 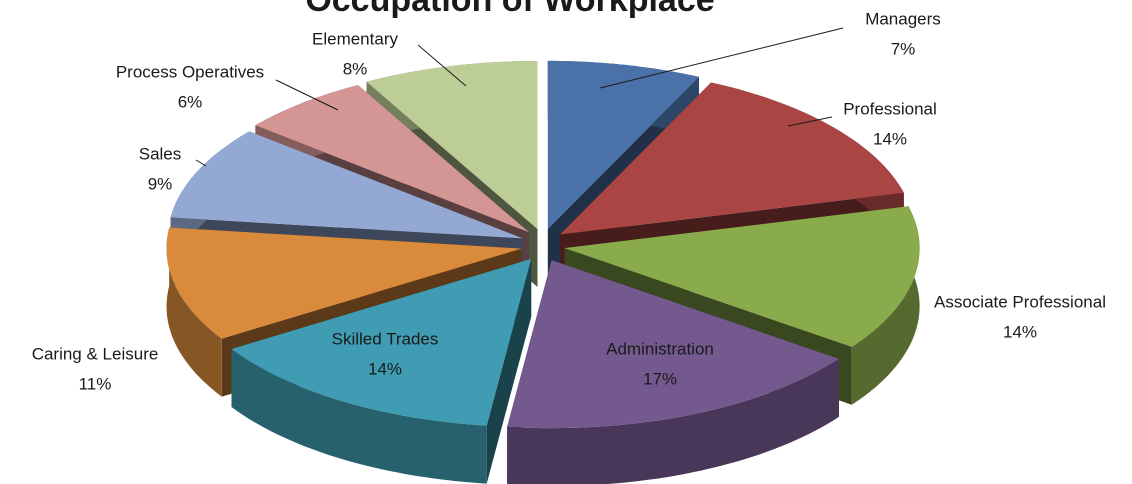 I want to click on slice-label: Professional, so click(x=890, y=108).